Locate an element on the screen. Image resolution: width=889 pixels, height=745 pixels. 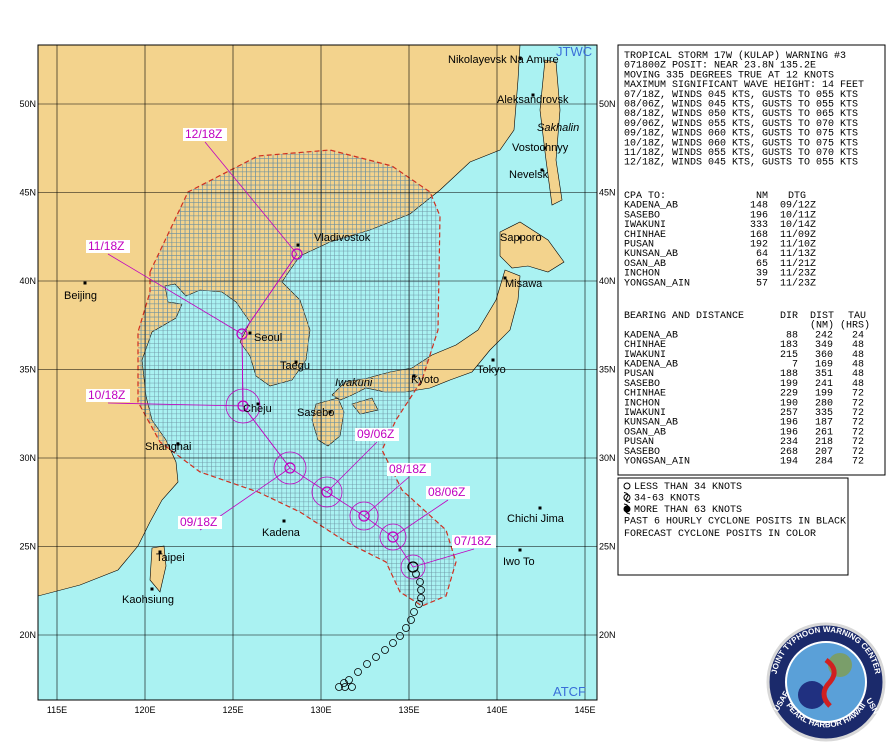
panel-text: DTG is located at coordinates (797, 196).